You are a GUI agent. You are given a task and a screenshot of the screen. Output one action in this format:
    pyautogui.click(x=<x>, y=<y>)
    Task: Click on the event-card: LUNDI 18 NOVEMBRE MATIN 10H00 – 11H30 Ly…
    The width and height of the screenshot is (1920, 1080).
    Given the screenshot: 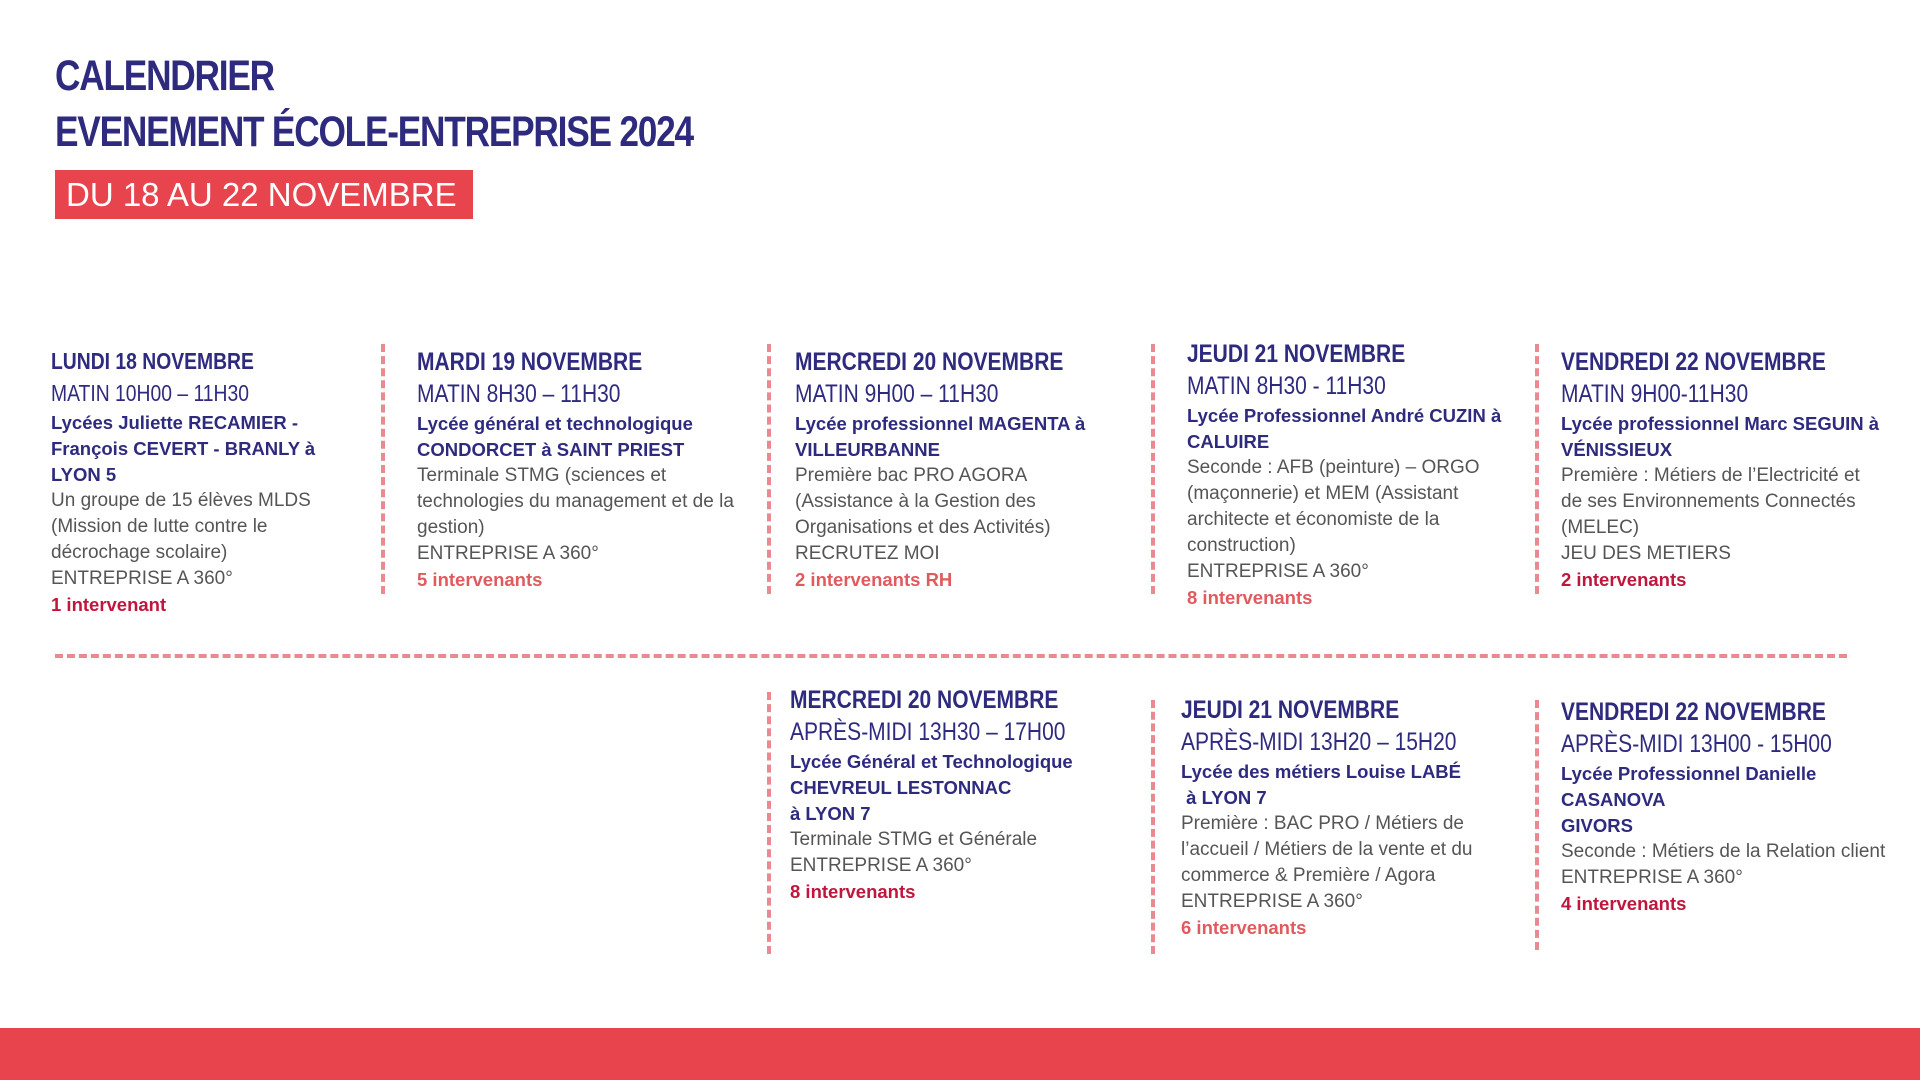 What is the action you would take?
    pyautogui.click(x=196, y=481)
    